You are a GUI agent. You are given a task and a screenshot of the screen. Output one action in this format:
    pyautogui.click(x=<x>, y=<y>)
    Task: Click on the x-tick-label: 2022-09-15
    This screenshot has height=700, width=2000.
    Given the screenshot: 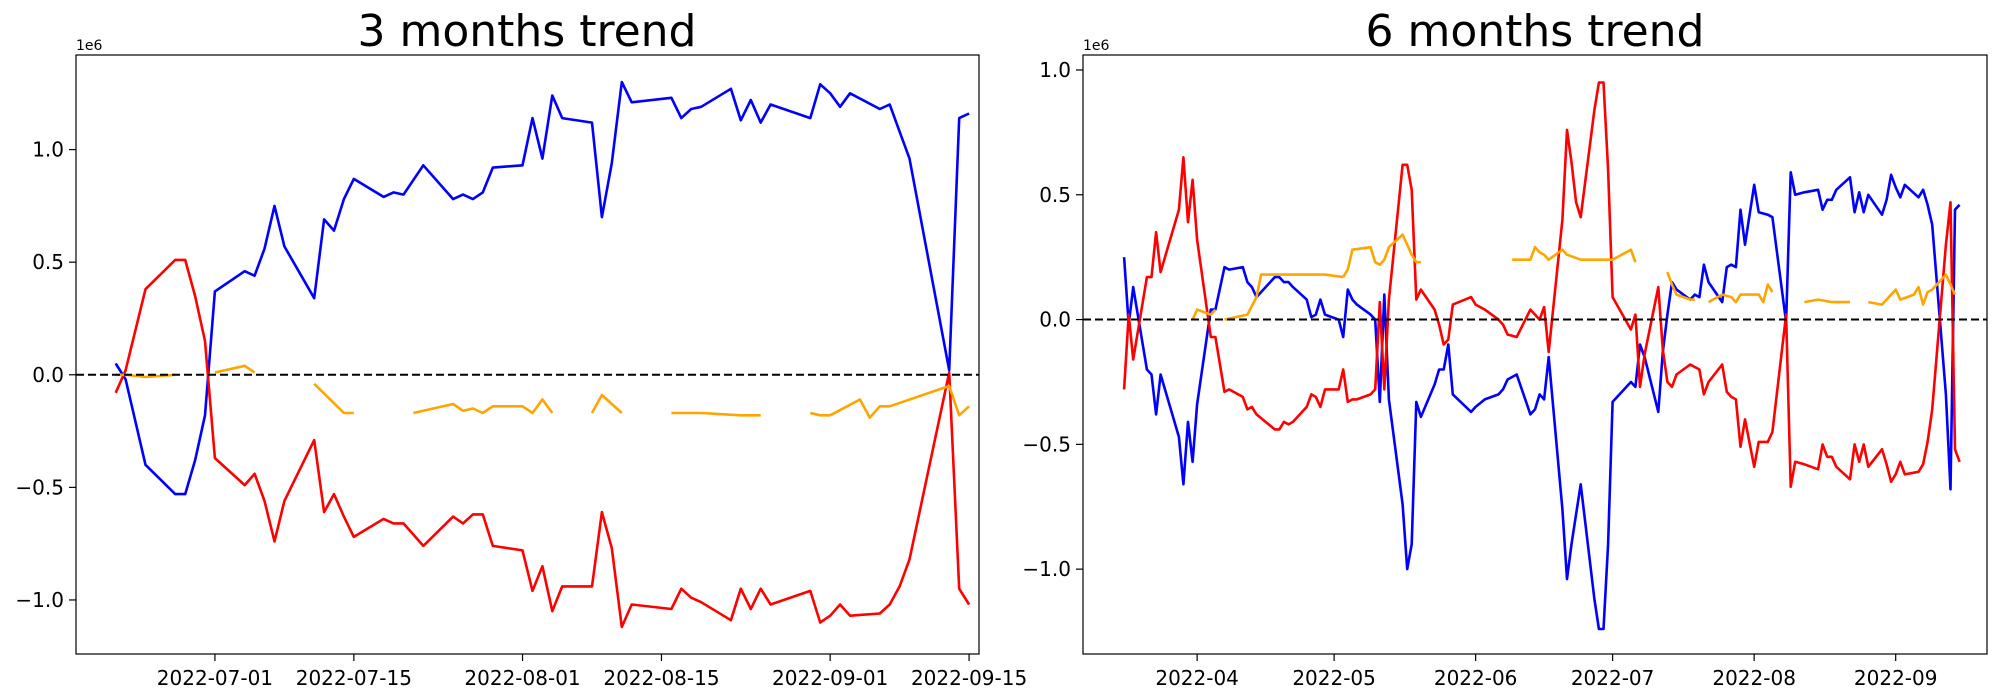 What is the action you would take?
    pyautogui.click(x=969, y=678)
    